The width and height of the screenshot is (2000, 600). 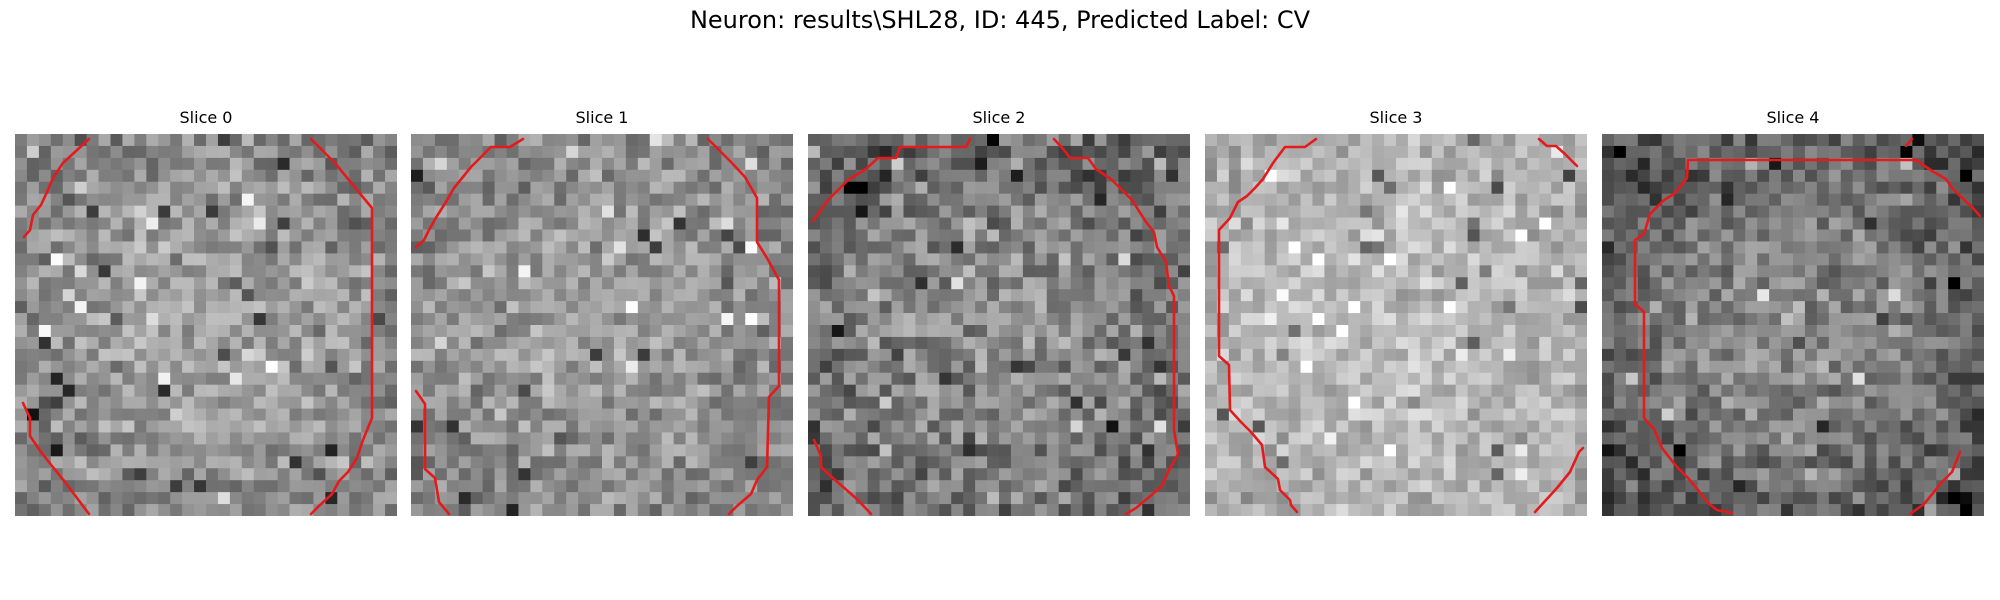 What do you see at coordinates (1793, 117) in the screenshot?
I see `slice-title: Slice 4` at bounding box center [1793, 117].